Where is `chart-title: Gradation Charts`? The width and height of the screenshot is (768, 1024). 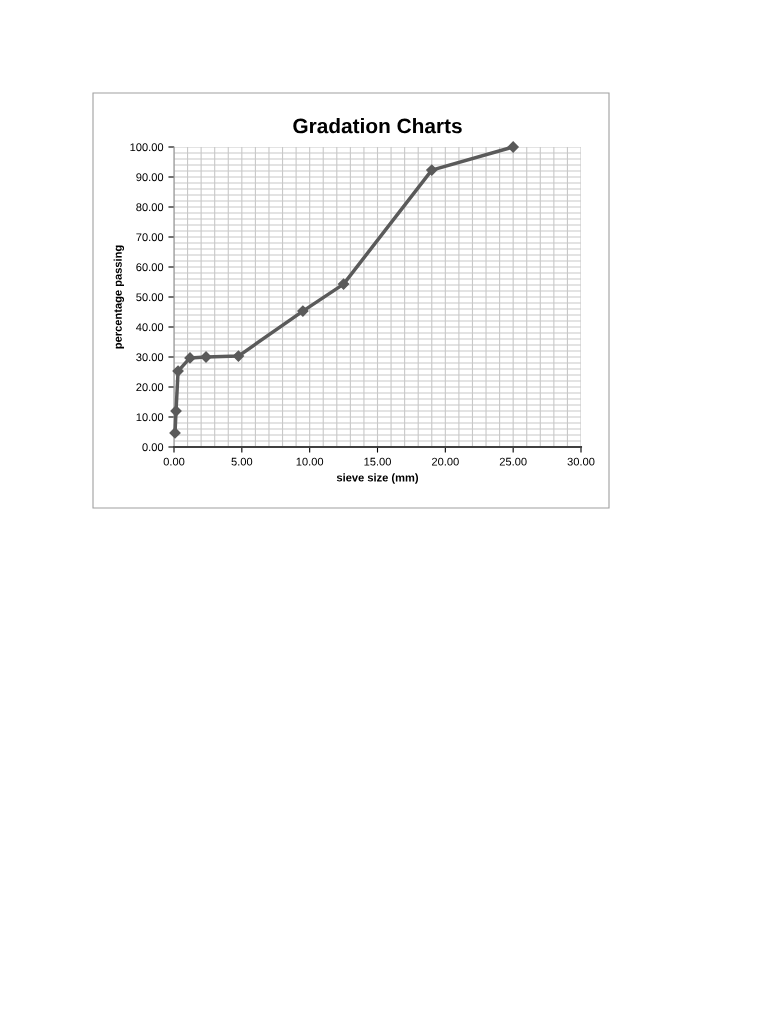 chart-title: Gradation Charts is located at coordinates (377, 126).